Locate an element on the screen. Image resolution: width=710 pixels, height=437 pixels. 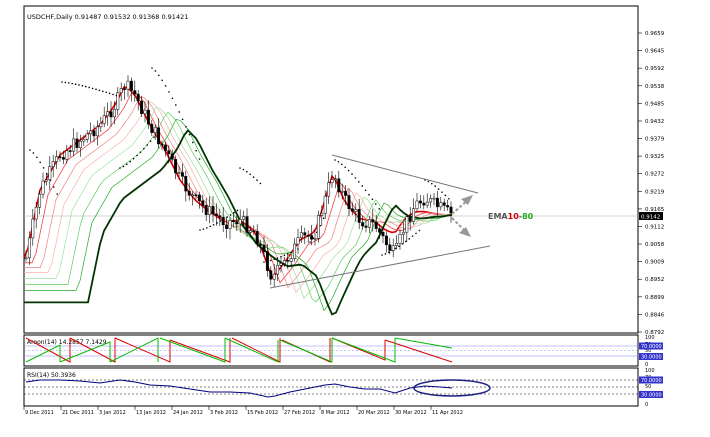
ema-label-sep: - is located at coordinates (520, 216).